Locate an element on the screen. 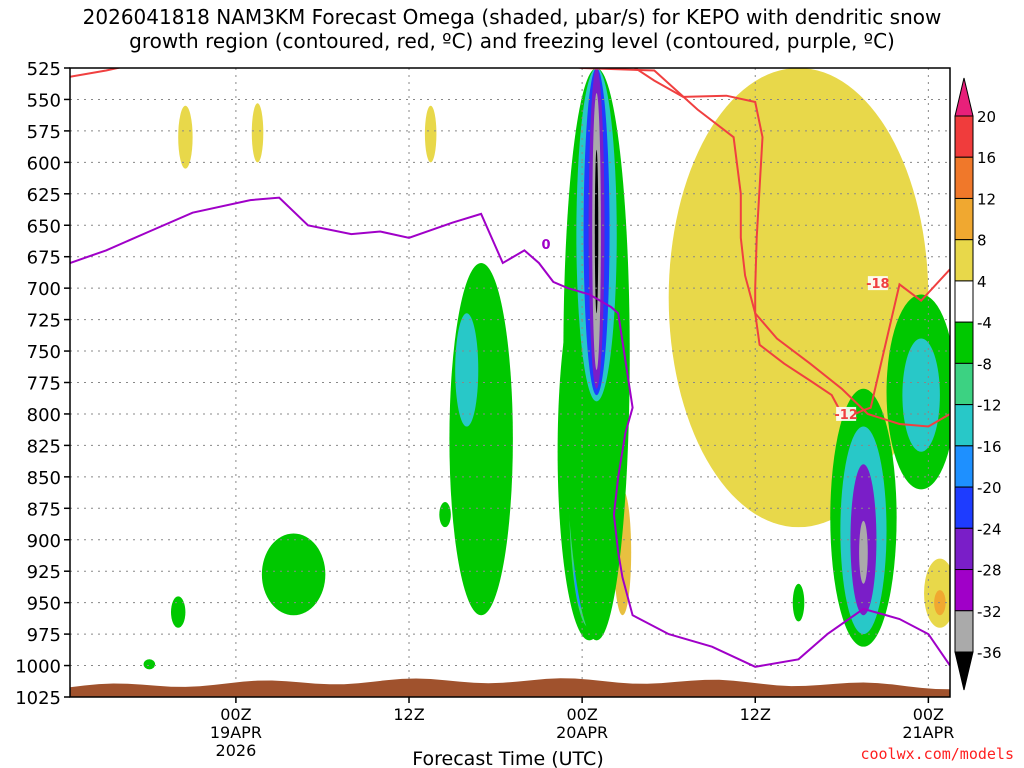 The image size is (1024, 768). colorbar-label-6: -8 is located at coordinates (984, 364).